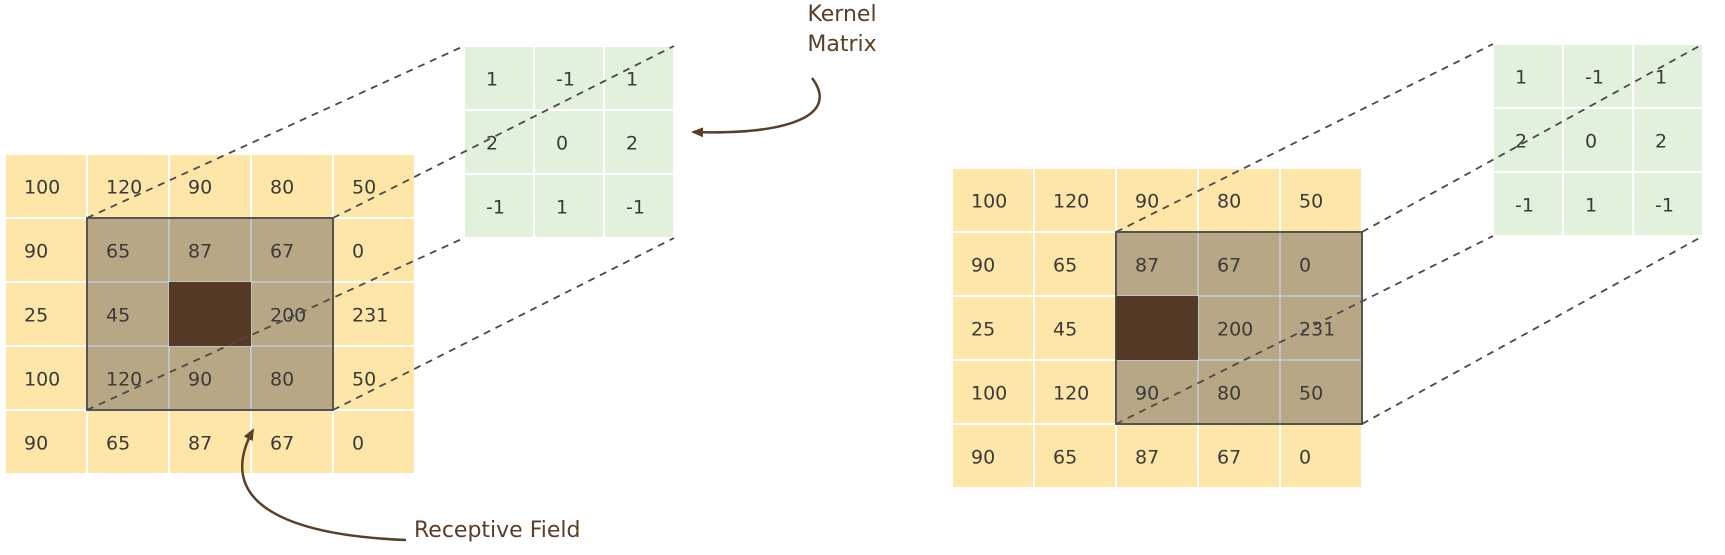 The image size is (1725, 555). Describe the element at coordinates (842, 14) in the screenshot. I see `kernel-label-line-1: Kernel` at that location.